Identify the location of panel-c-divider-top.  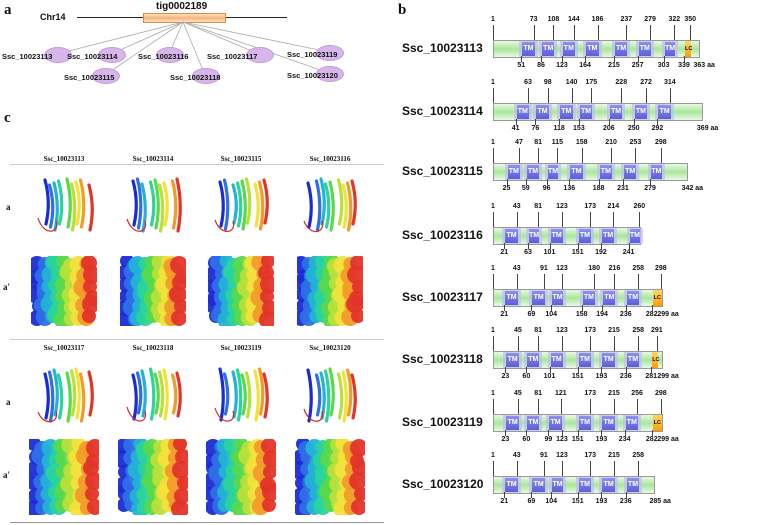
(197, 164).